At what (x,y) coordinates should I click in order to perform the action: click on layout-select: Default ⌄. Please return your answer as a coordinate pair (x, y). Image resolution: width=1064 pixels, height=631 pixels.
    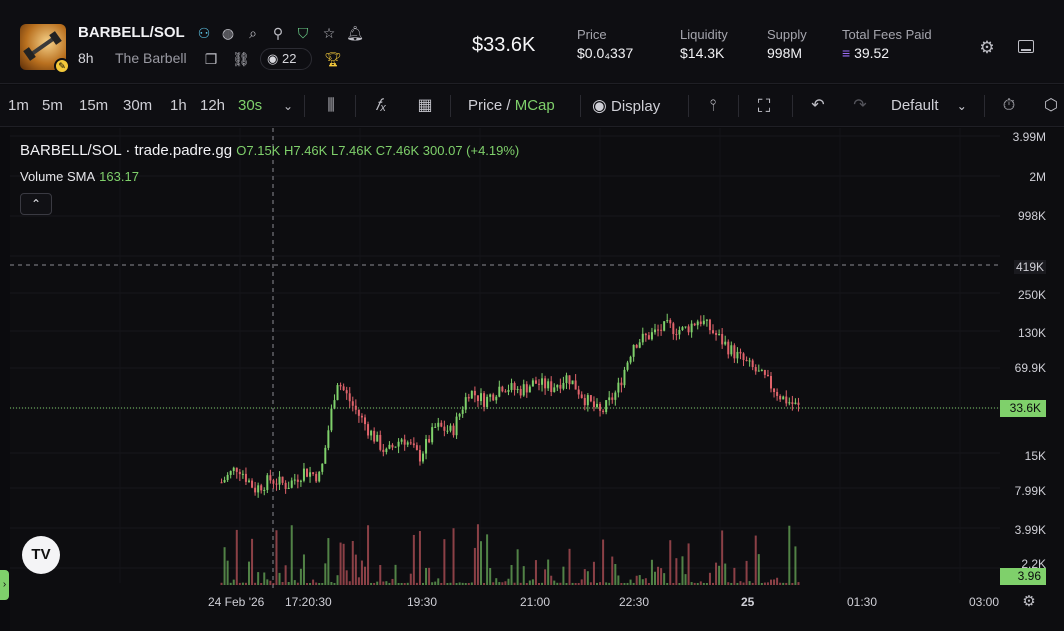
    Looking at the image, I should click on (929, 105).